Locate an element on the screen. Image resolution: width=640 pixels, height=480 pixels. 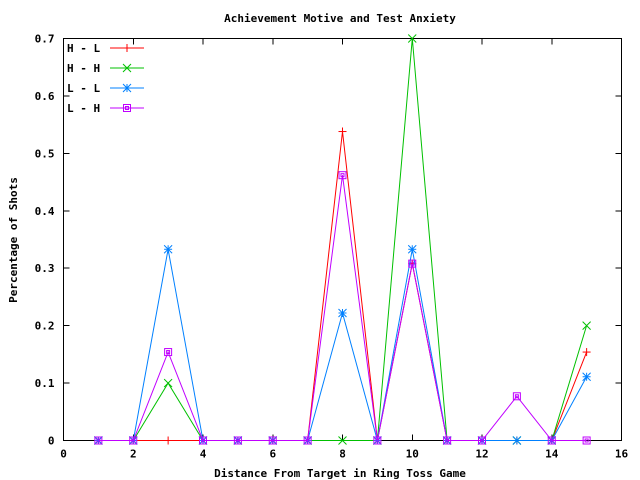
legend-label: L - L is located at coordinates (83, 88).